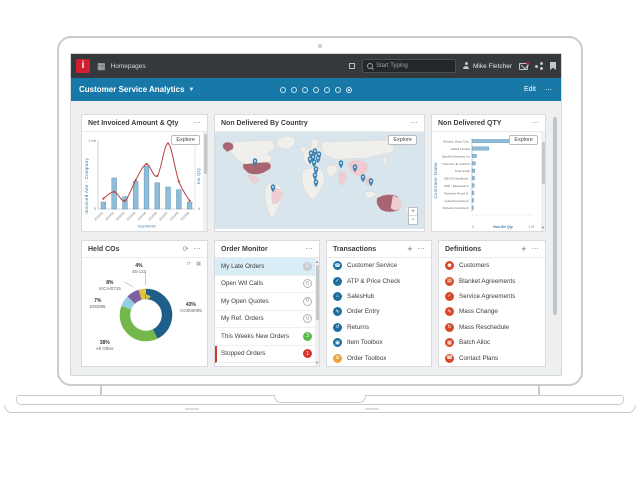 The height and width of the screenshot is (480, 640). Describe the element at coordinates (152, 216) in the screenshot. I see `svg-text: 2016/06` at that location.